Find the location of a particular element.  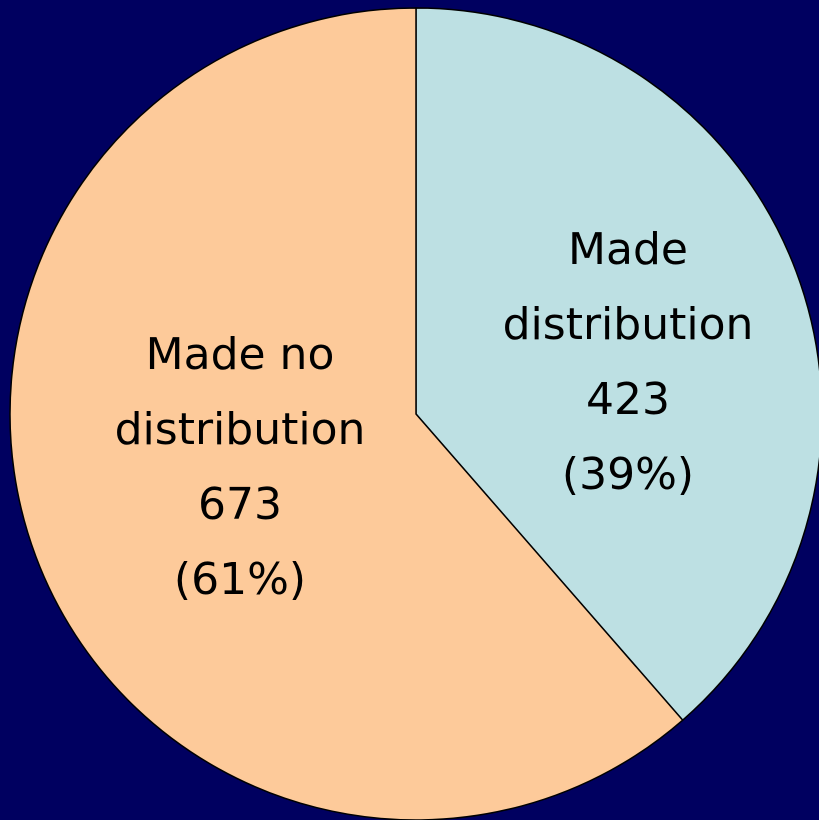

value-label: 673 is located at coordinates (240, 504).